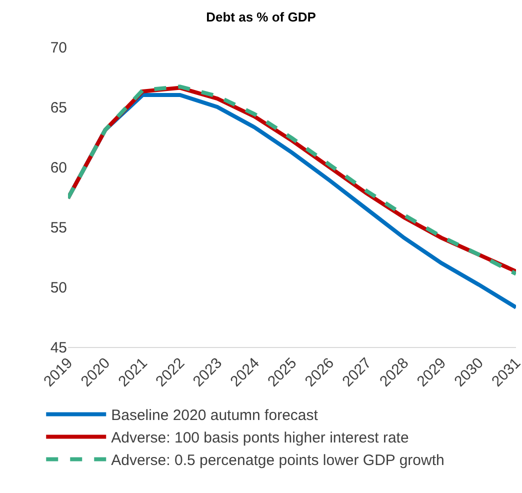  Describe the element at coordinates (58, 107) in the screenshot. I see `y-tick-label: 65` at that location.